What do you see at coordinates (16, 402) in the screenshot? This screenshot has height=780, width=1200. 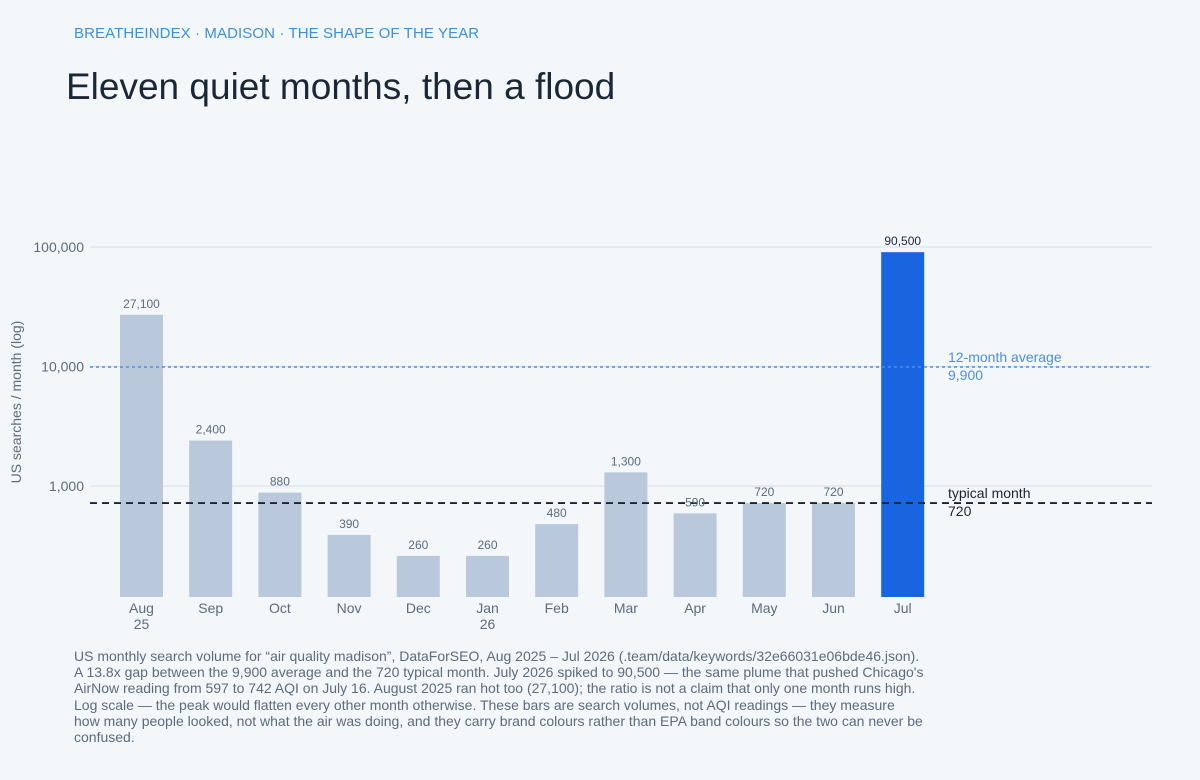 I see `y-axis-label: US searches / month (log)` at bounding box center [16, 402].